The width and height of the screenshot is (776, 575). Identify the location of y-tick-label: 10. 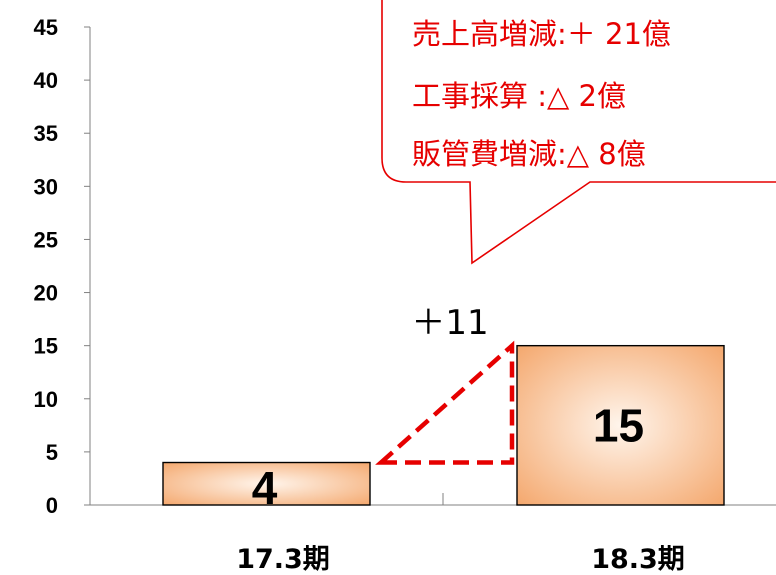
(46, 399).